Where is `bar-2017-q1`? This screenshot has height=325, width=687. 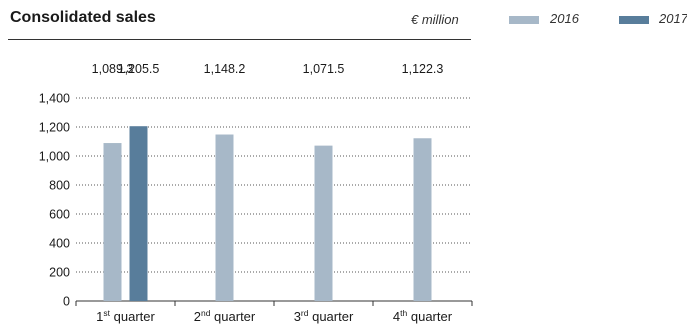 bar-2017-q1 is located at coordinates (138, 213).